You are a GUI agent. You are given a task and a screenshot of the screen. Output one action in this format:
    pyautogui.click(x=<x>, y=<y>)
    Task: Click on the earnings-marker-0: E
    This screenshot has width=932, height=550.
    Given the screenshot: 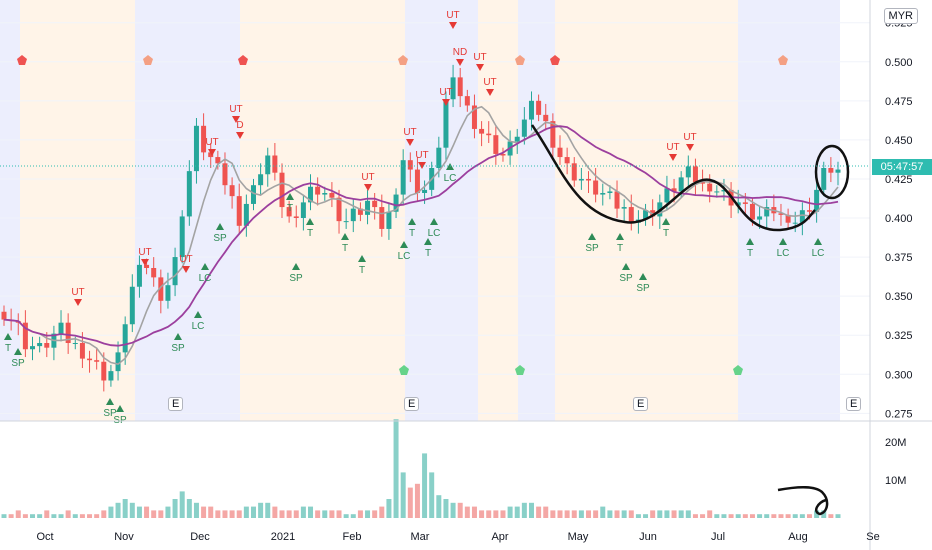 What is the action you would take?
    pyautogui.click(x=176, y=404)
    